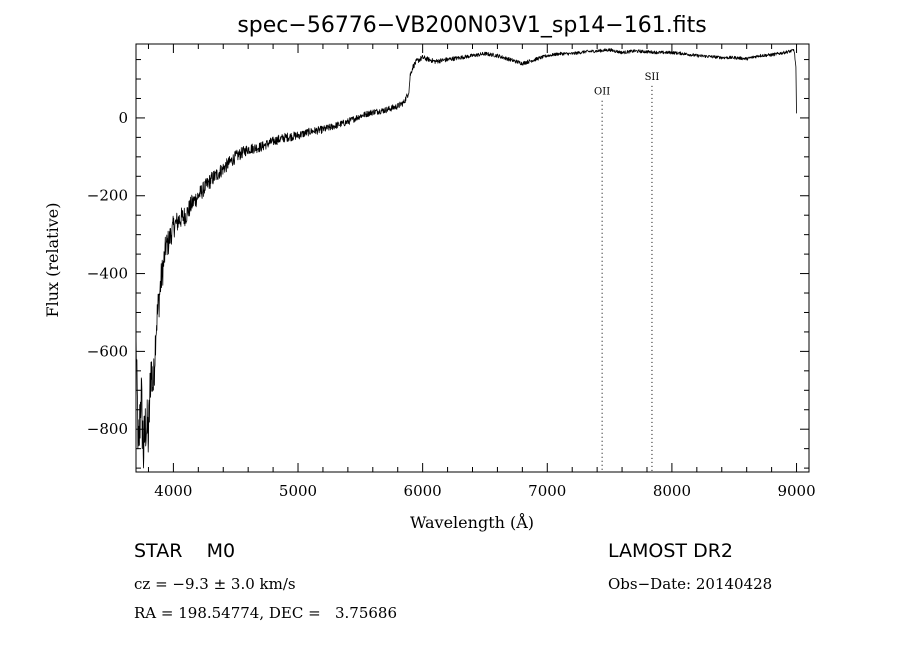 This screenshot has width=900, height=650. What do you see at coordinates (472, 522) in the screenshot?
I see `x-axis-label: Wavelength (Å)` at bounding box center [472, 522].